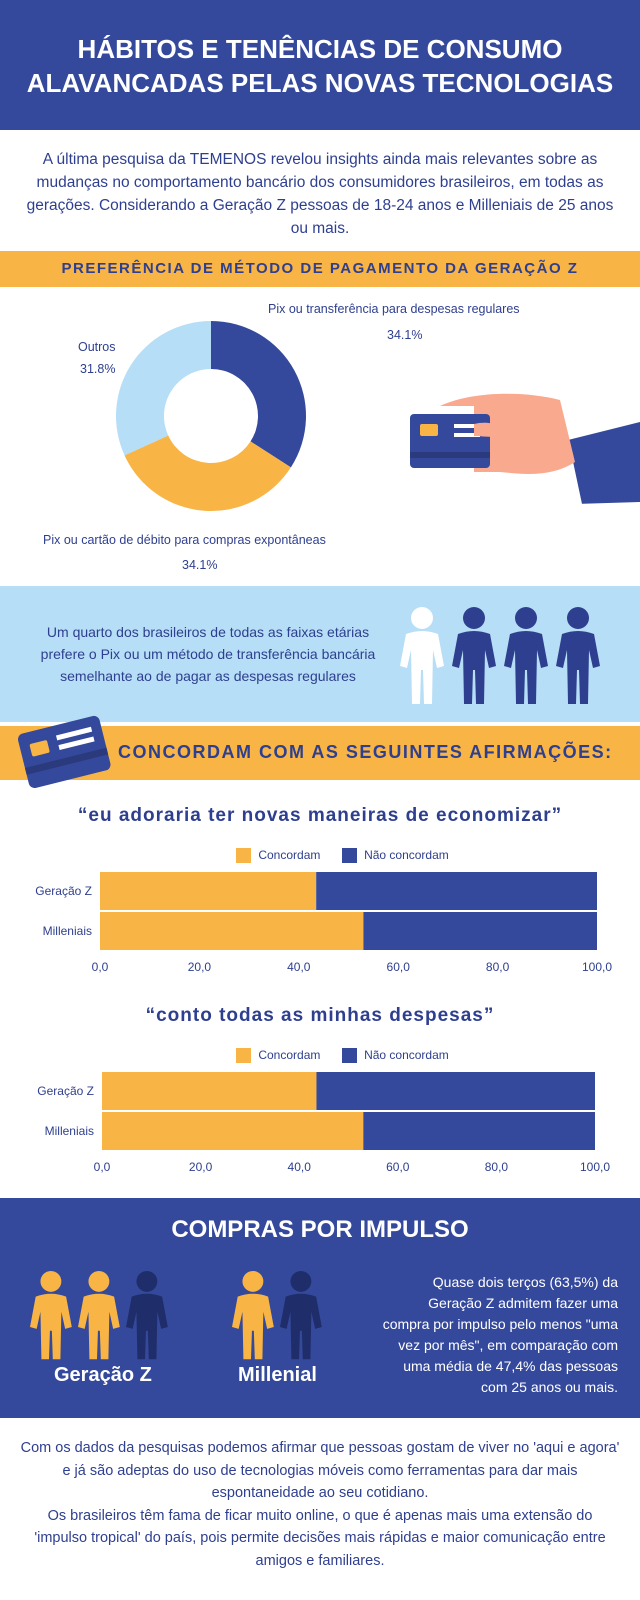 This screenshot has height=1600, width=640. I want to click on title-line-2: ALAVANCADAS PELAS NOVAS TECNOLOGIAS, so click(320, 83).